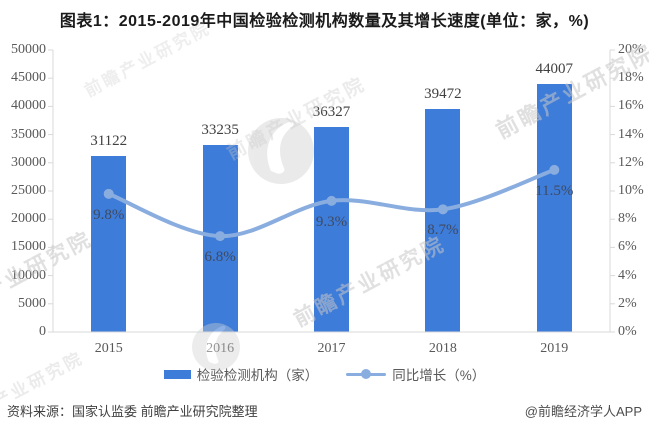 The width and height of the screenshot is (649, 427). What do you see at coordinates (42, 331) in the screenshot?
I see `left-axis-tick-label: 0` at bounding box center [42, 331].